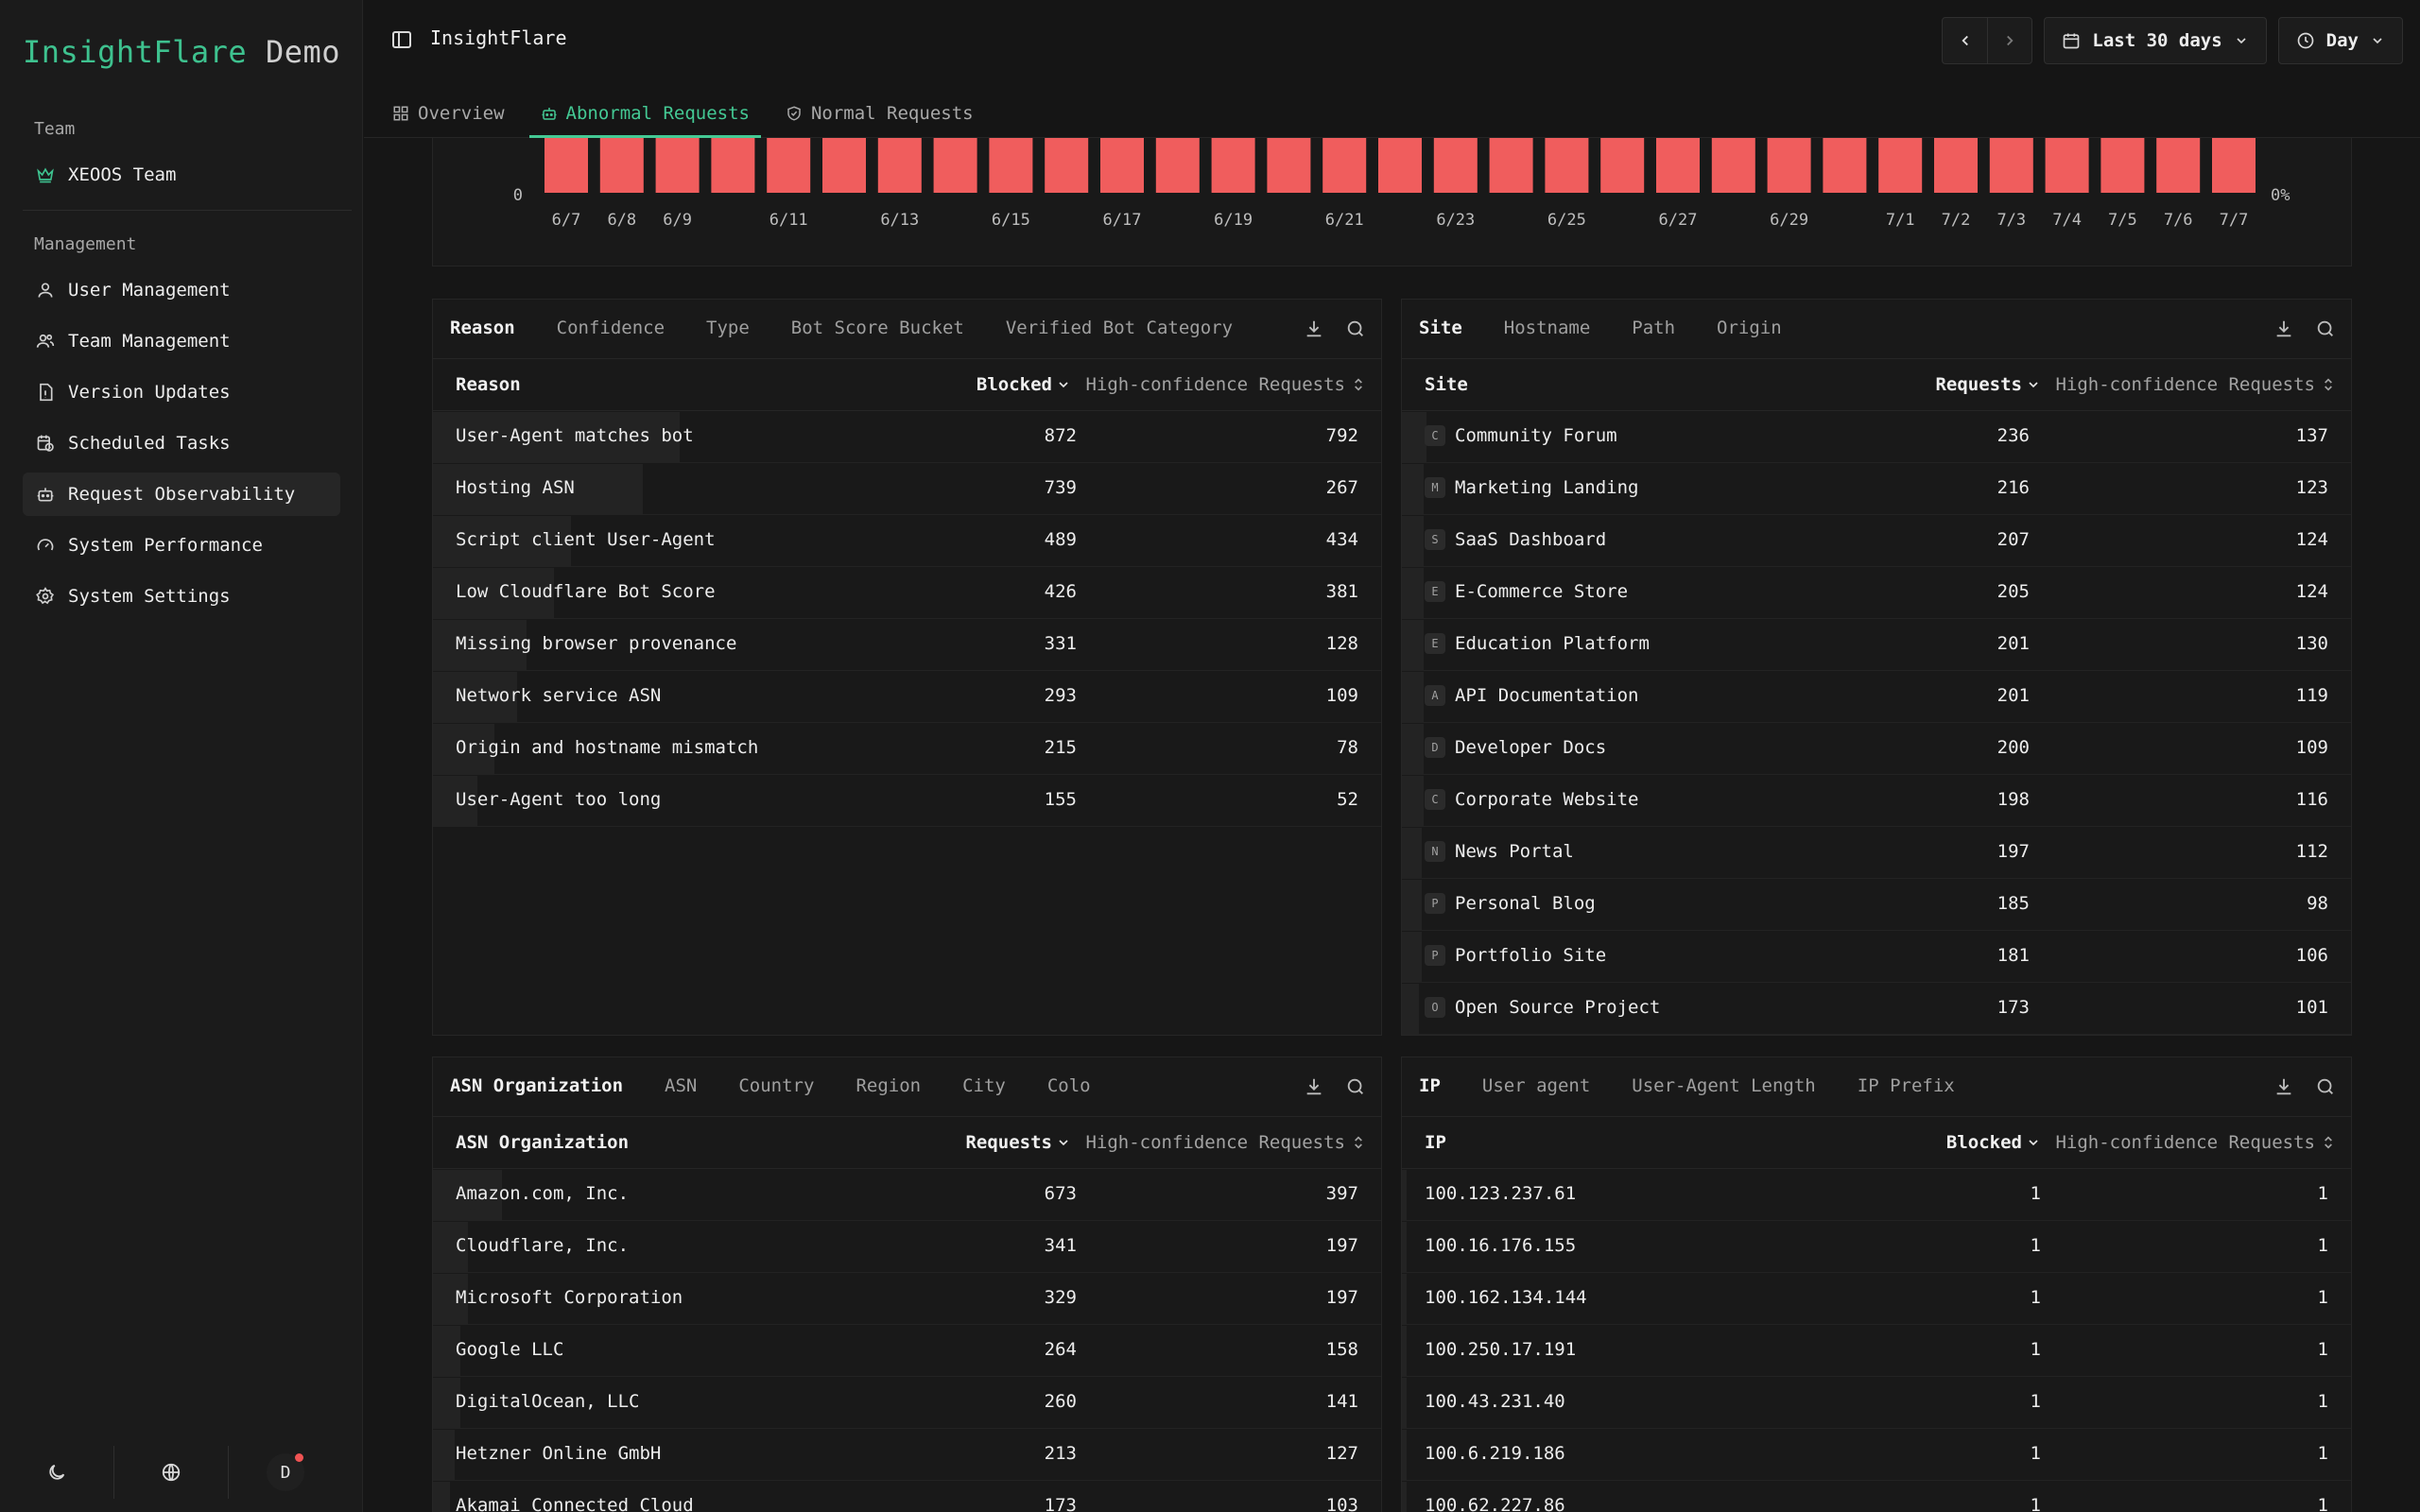  I want to click on table-row: Missing browser provenance 331 128, so click(907, 645).